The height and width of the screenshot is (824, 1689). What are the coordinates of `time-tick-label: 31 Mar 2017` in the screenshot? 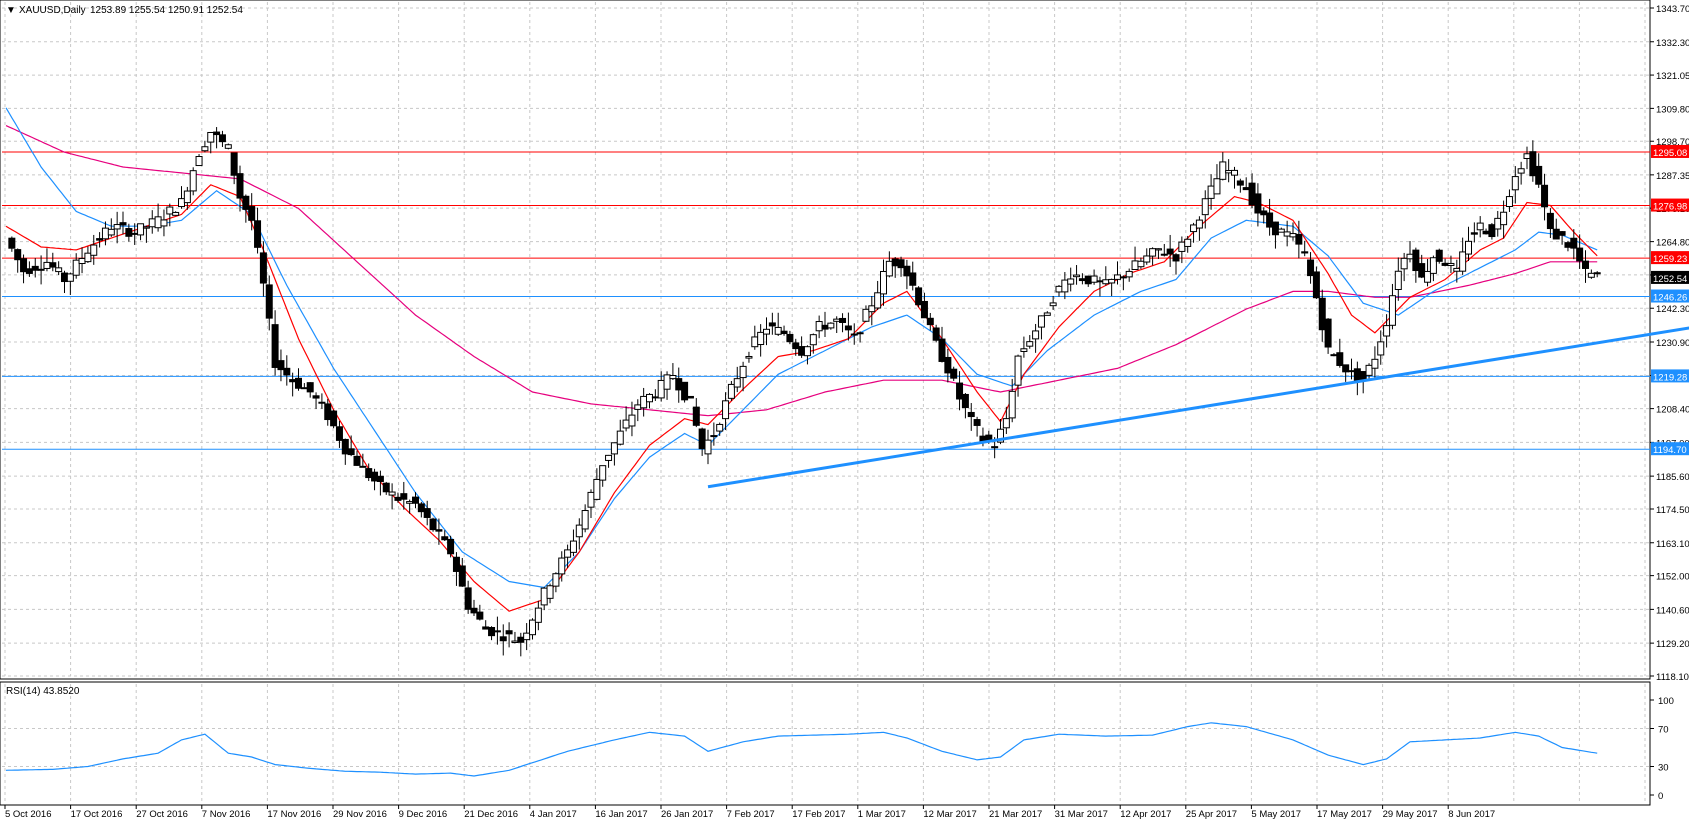 It's located at (1081, 814).